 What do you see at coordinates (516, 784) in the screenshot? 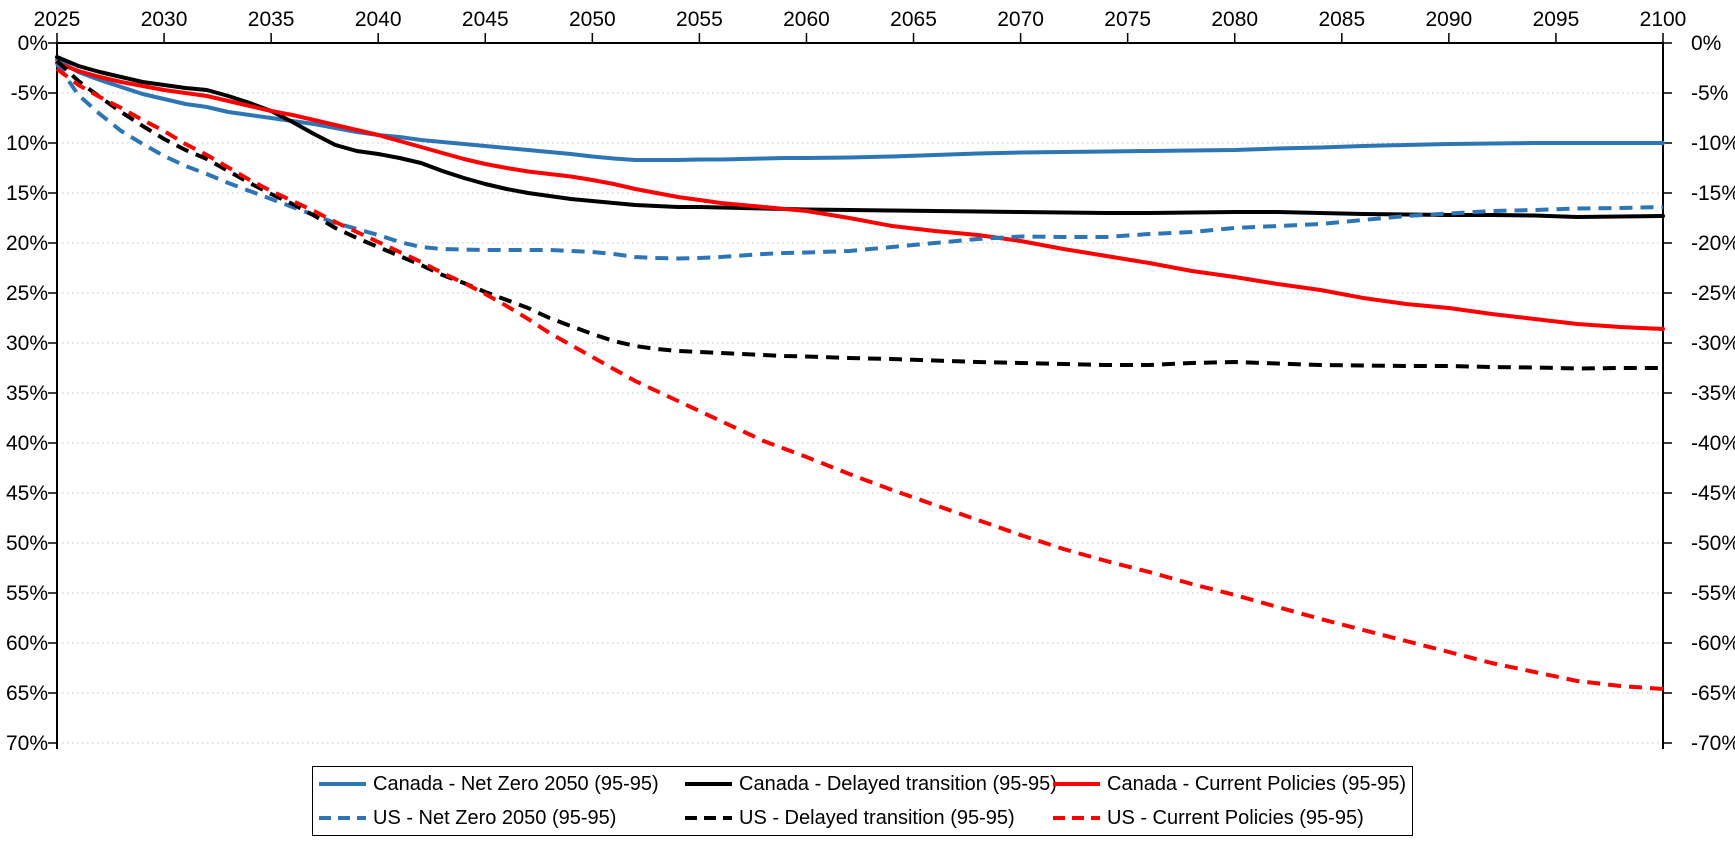
I see `legend-item-label: Canada - Net Zero 2050 (95-95)` at bounding box center [516, 784].